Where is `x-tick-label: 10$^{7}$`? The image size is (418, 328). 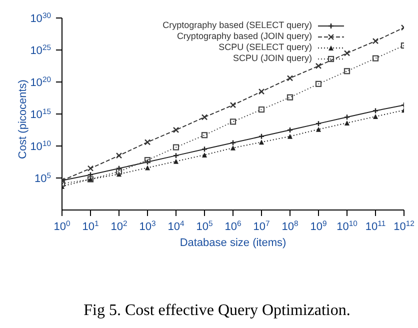 x-tick-label: 10$^{7}$ is located at coordinates (261, 225).